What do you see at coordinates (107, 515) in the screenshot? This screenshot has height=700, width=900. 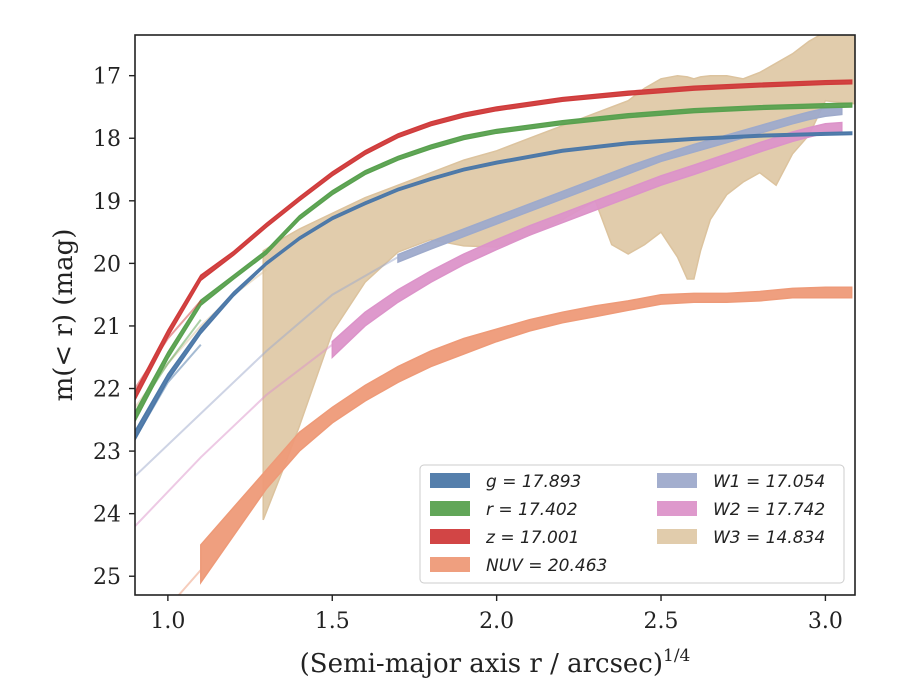 I see `y-tick-label: 24` at bounding box center [107, 515].